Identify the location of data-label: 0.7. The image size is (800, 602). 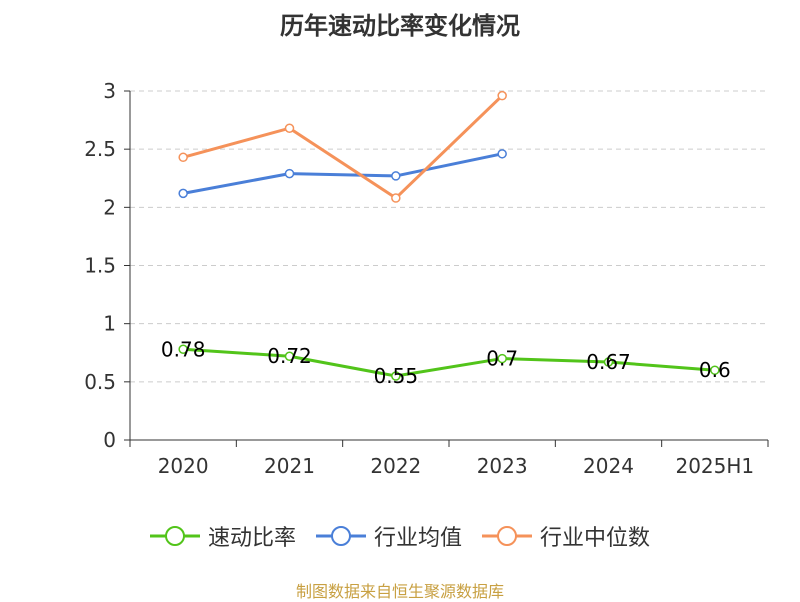
(502, 359).